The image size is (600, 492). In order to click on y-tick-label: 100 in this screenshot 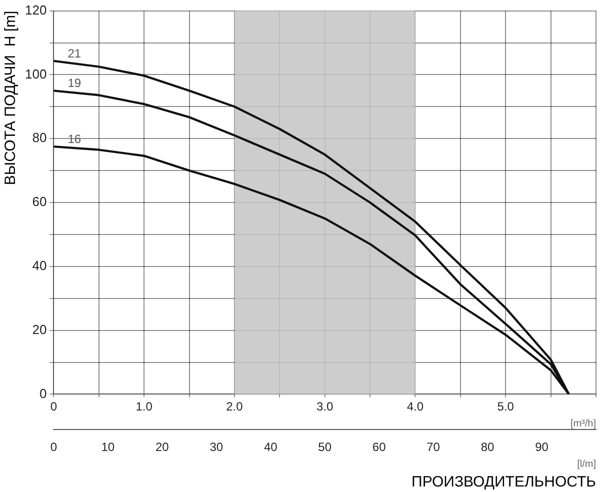, I will do `click(35, 74)`.